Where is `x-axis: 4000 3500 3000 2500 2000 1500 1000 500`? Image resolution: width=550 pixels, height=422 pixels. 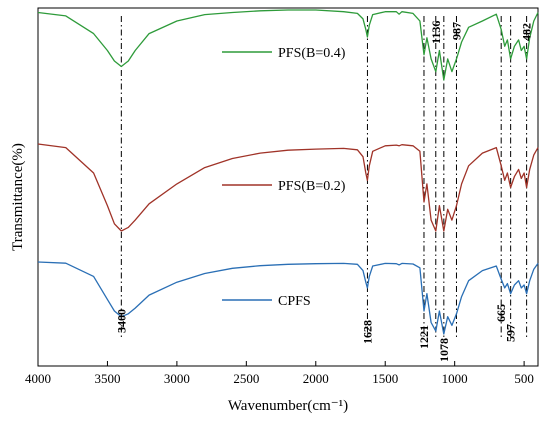 x-axis: 4000 3500 3000 2500 2000 1500 1000 500 is located at coordinates (279, 373).